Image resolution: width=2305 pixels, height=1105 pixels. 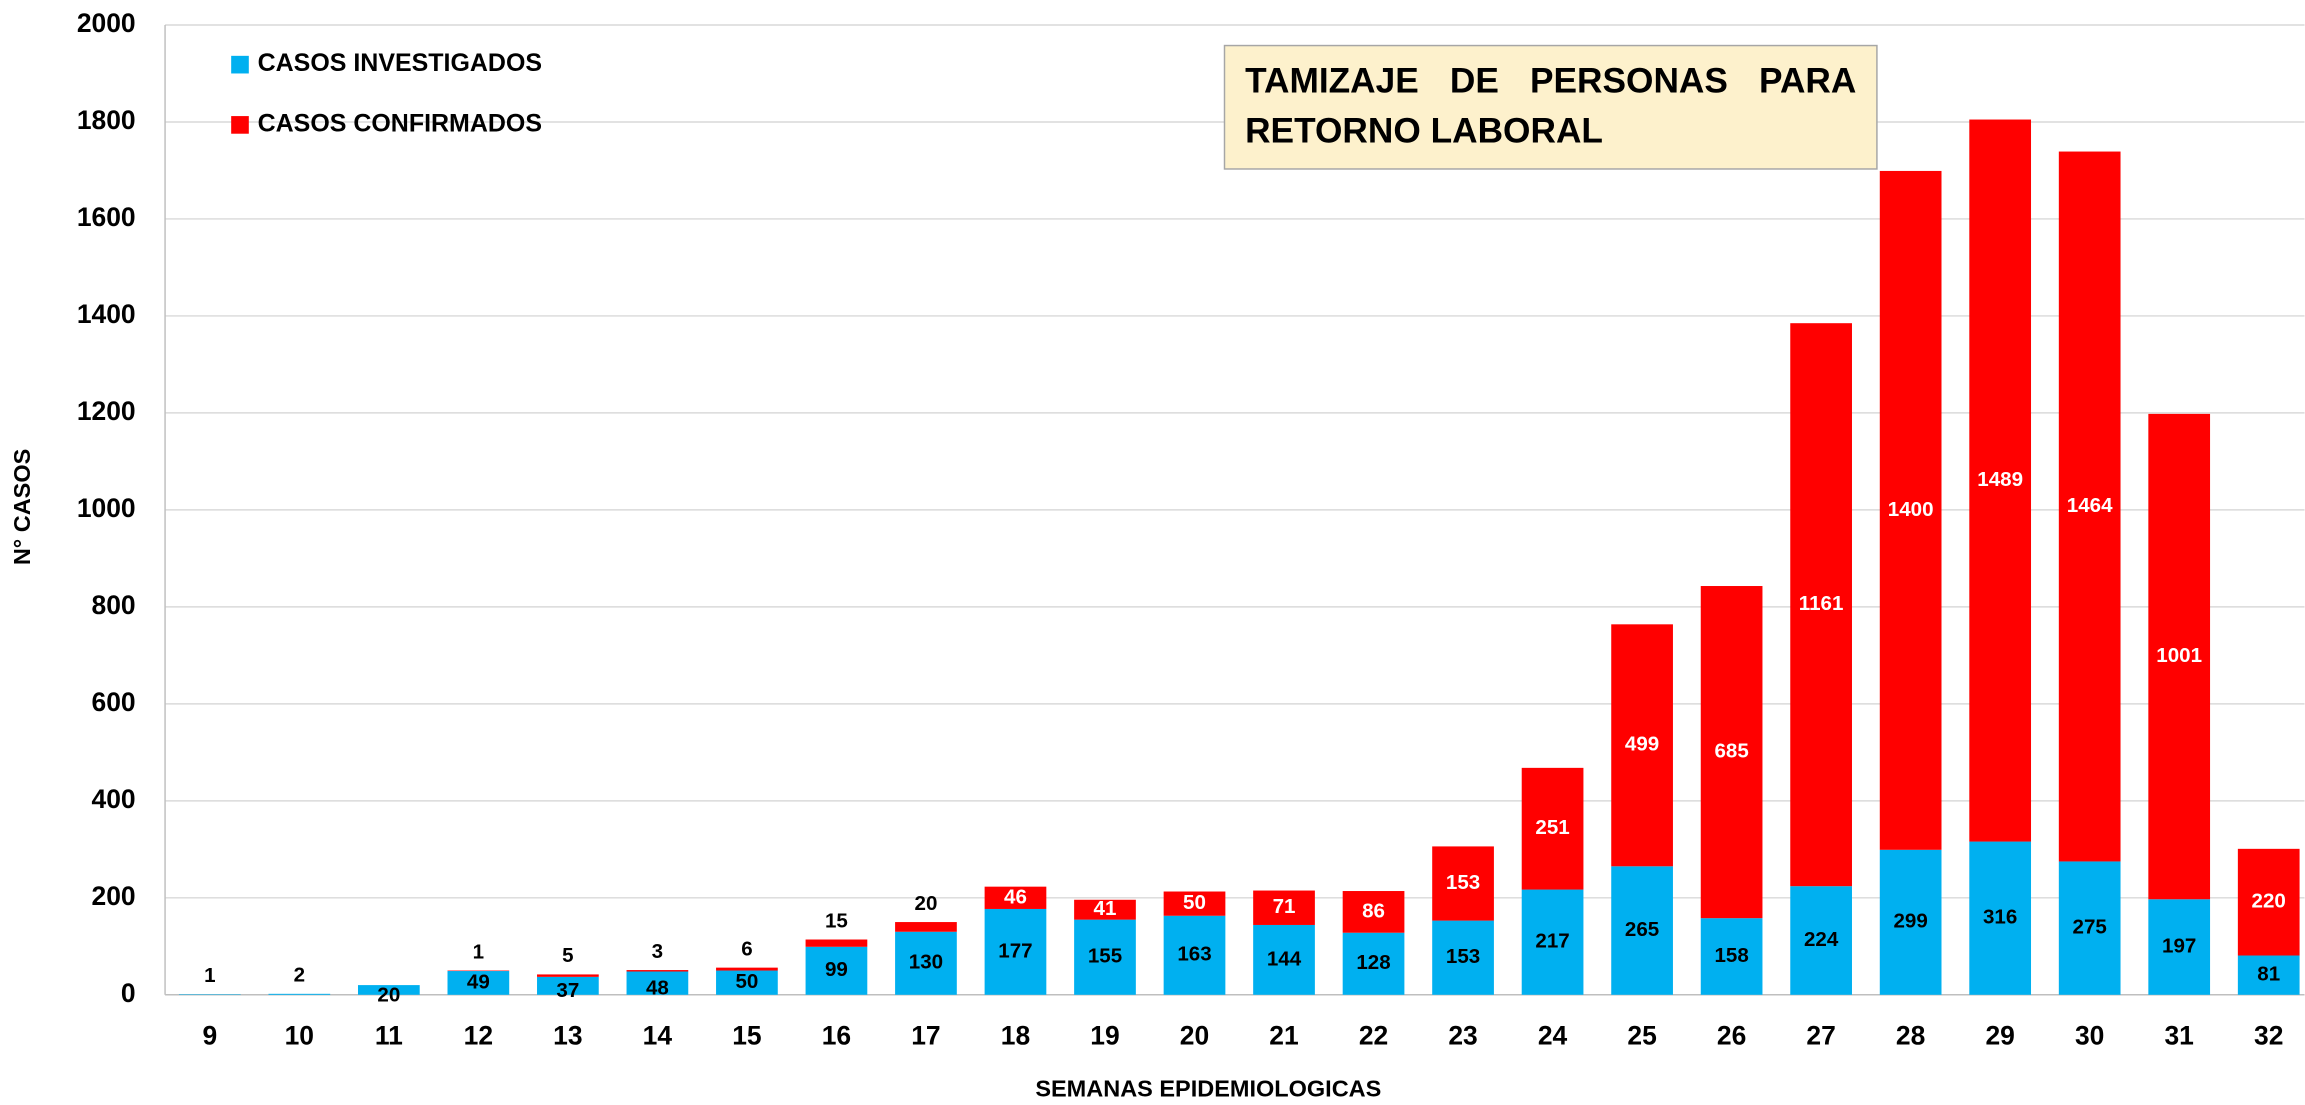 What do you see at coordinates (1104, 1035) in the screenshot?
I see `x-tick-label: 19` at bounding box center [1104, 1035].